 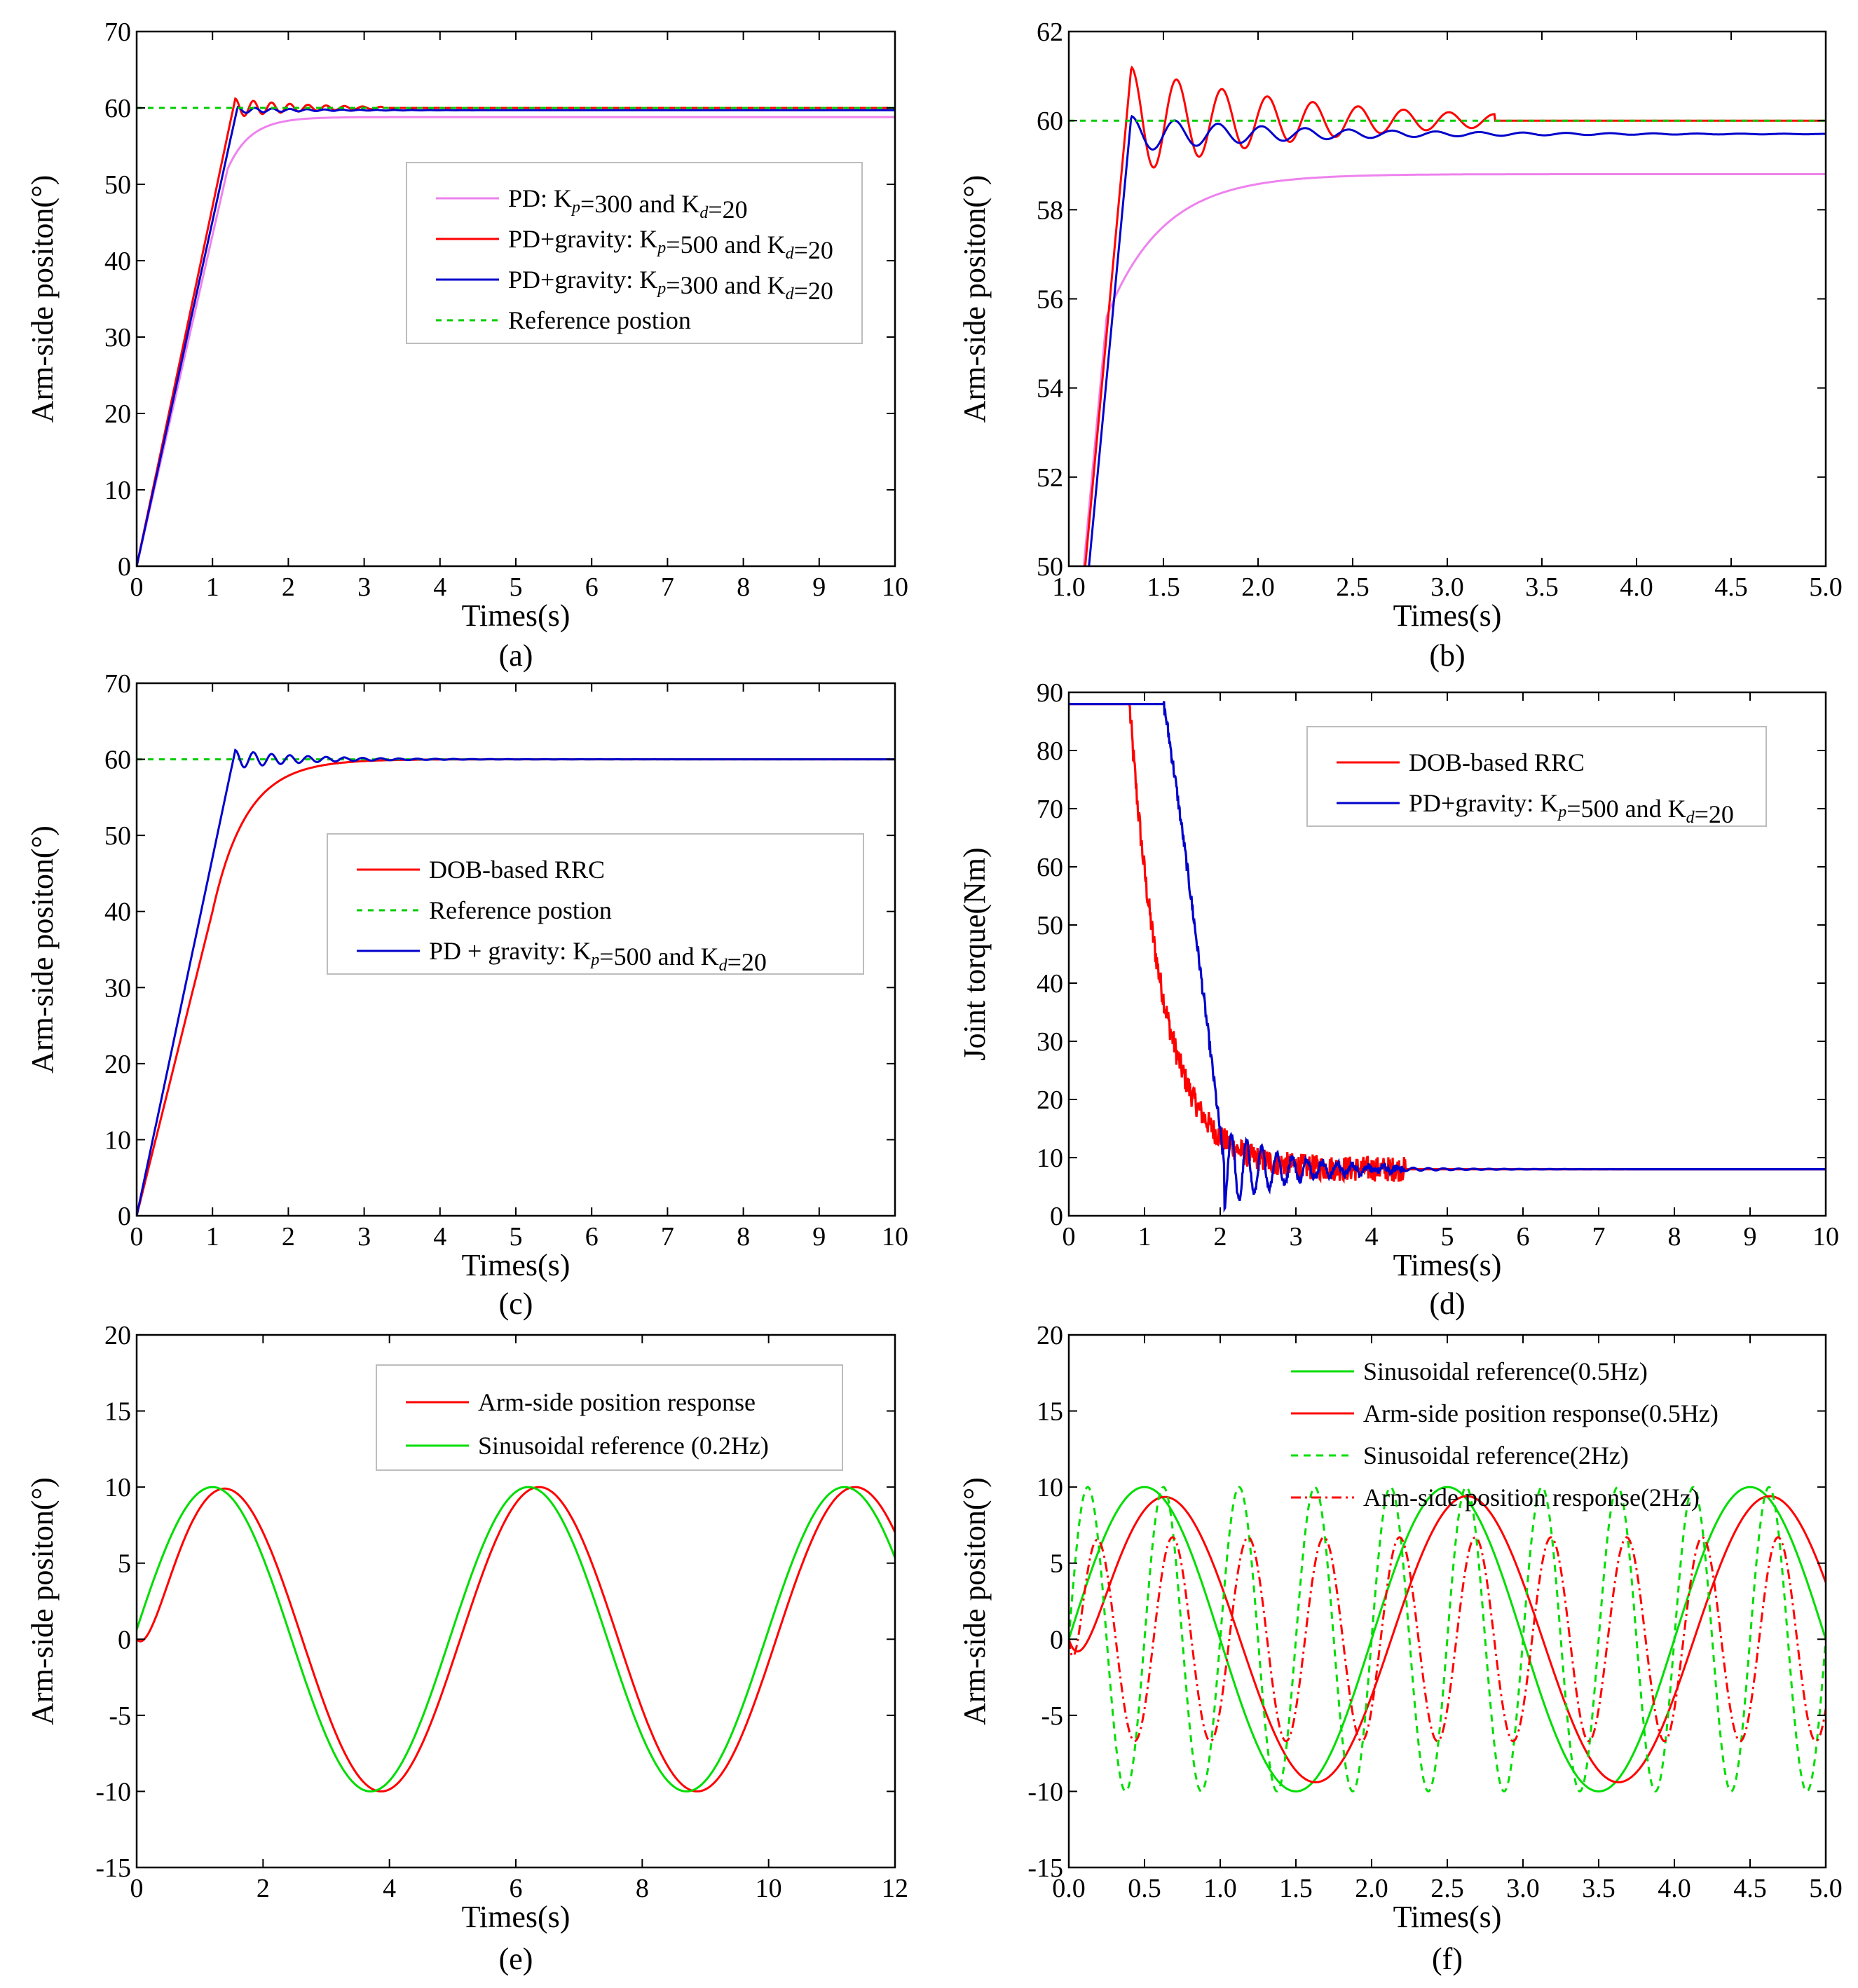 What do you see at coordinates (667, 587) in the screenshot?
I see `x-tick-label: 7` at bounding box center [667, 587].